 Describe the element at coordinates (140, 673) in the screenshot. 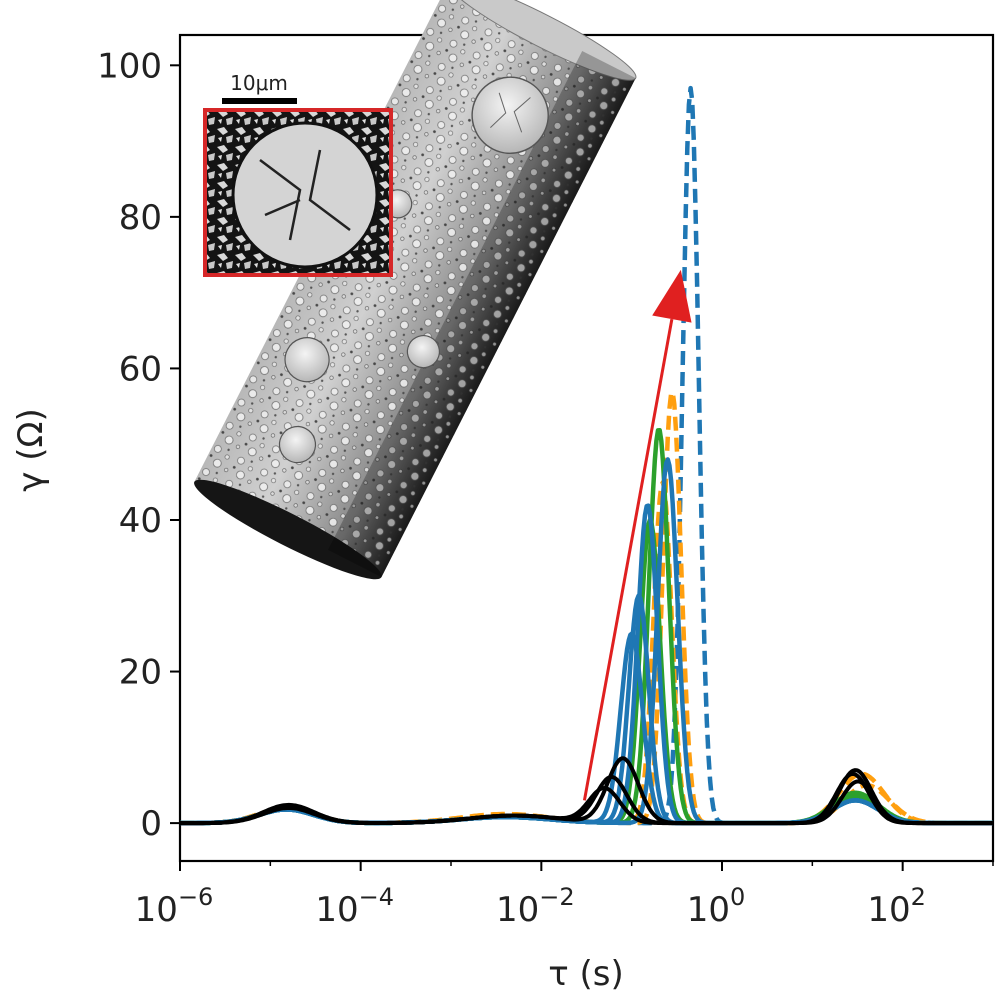

I see `y-tick-label: 20` at that location.